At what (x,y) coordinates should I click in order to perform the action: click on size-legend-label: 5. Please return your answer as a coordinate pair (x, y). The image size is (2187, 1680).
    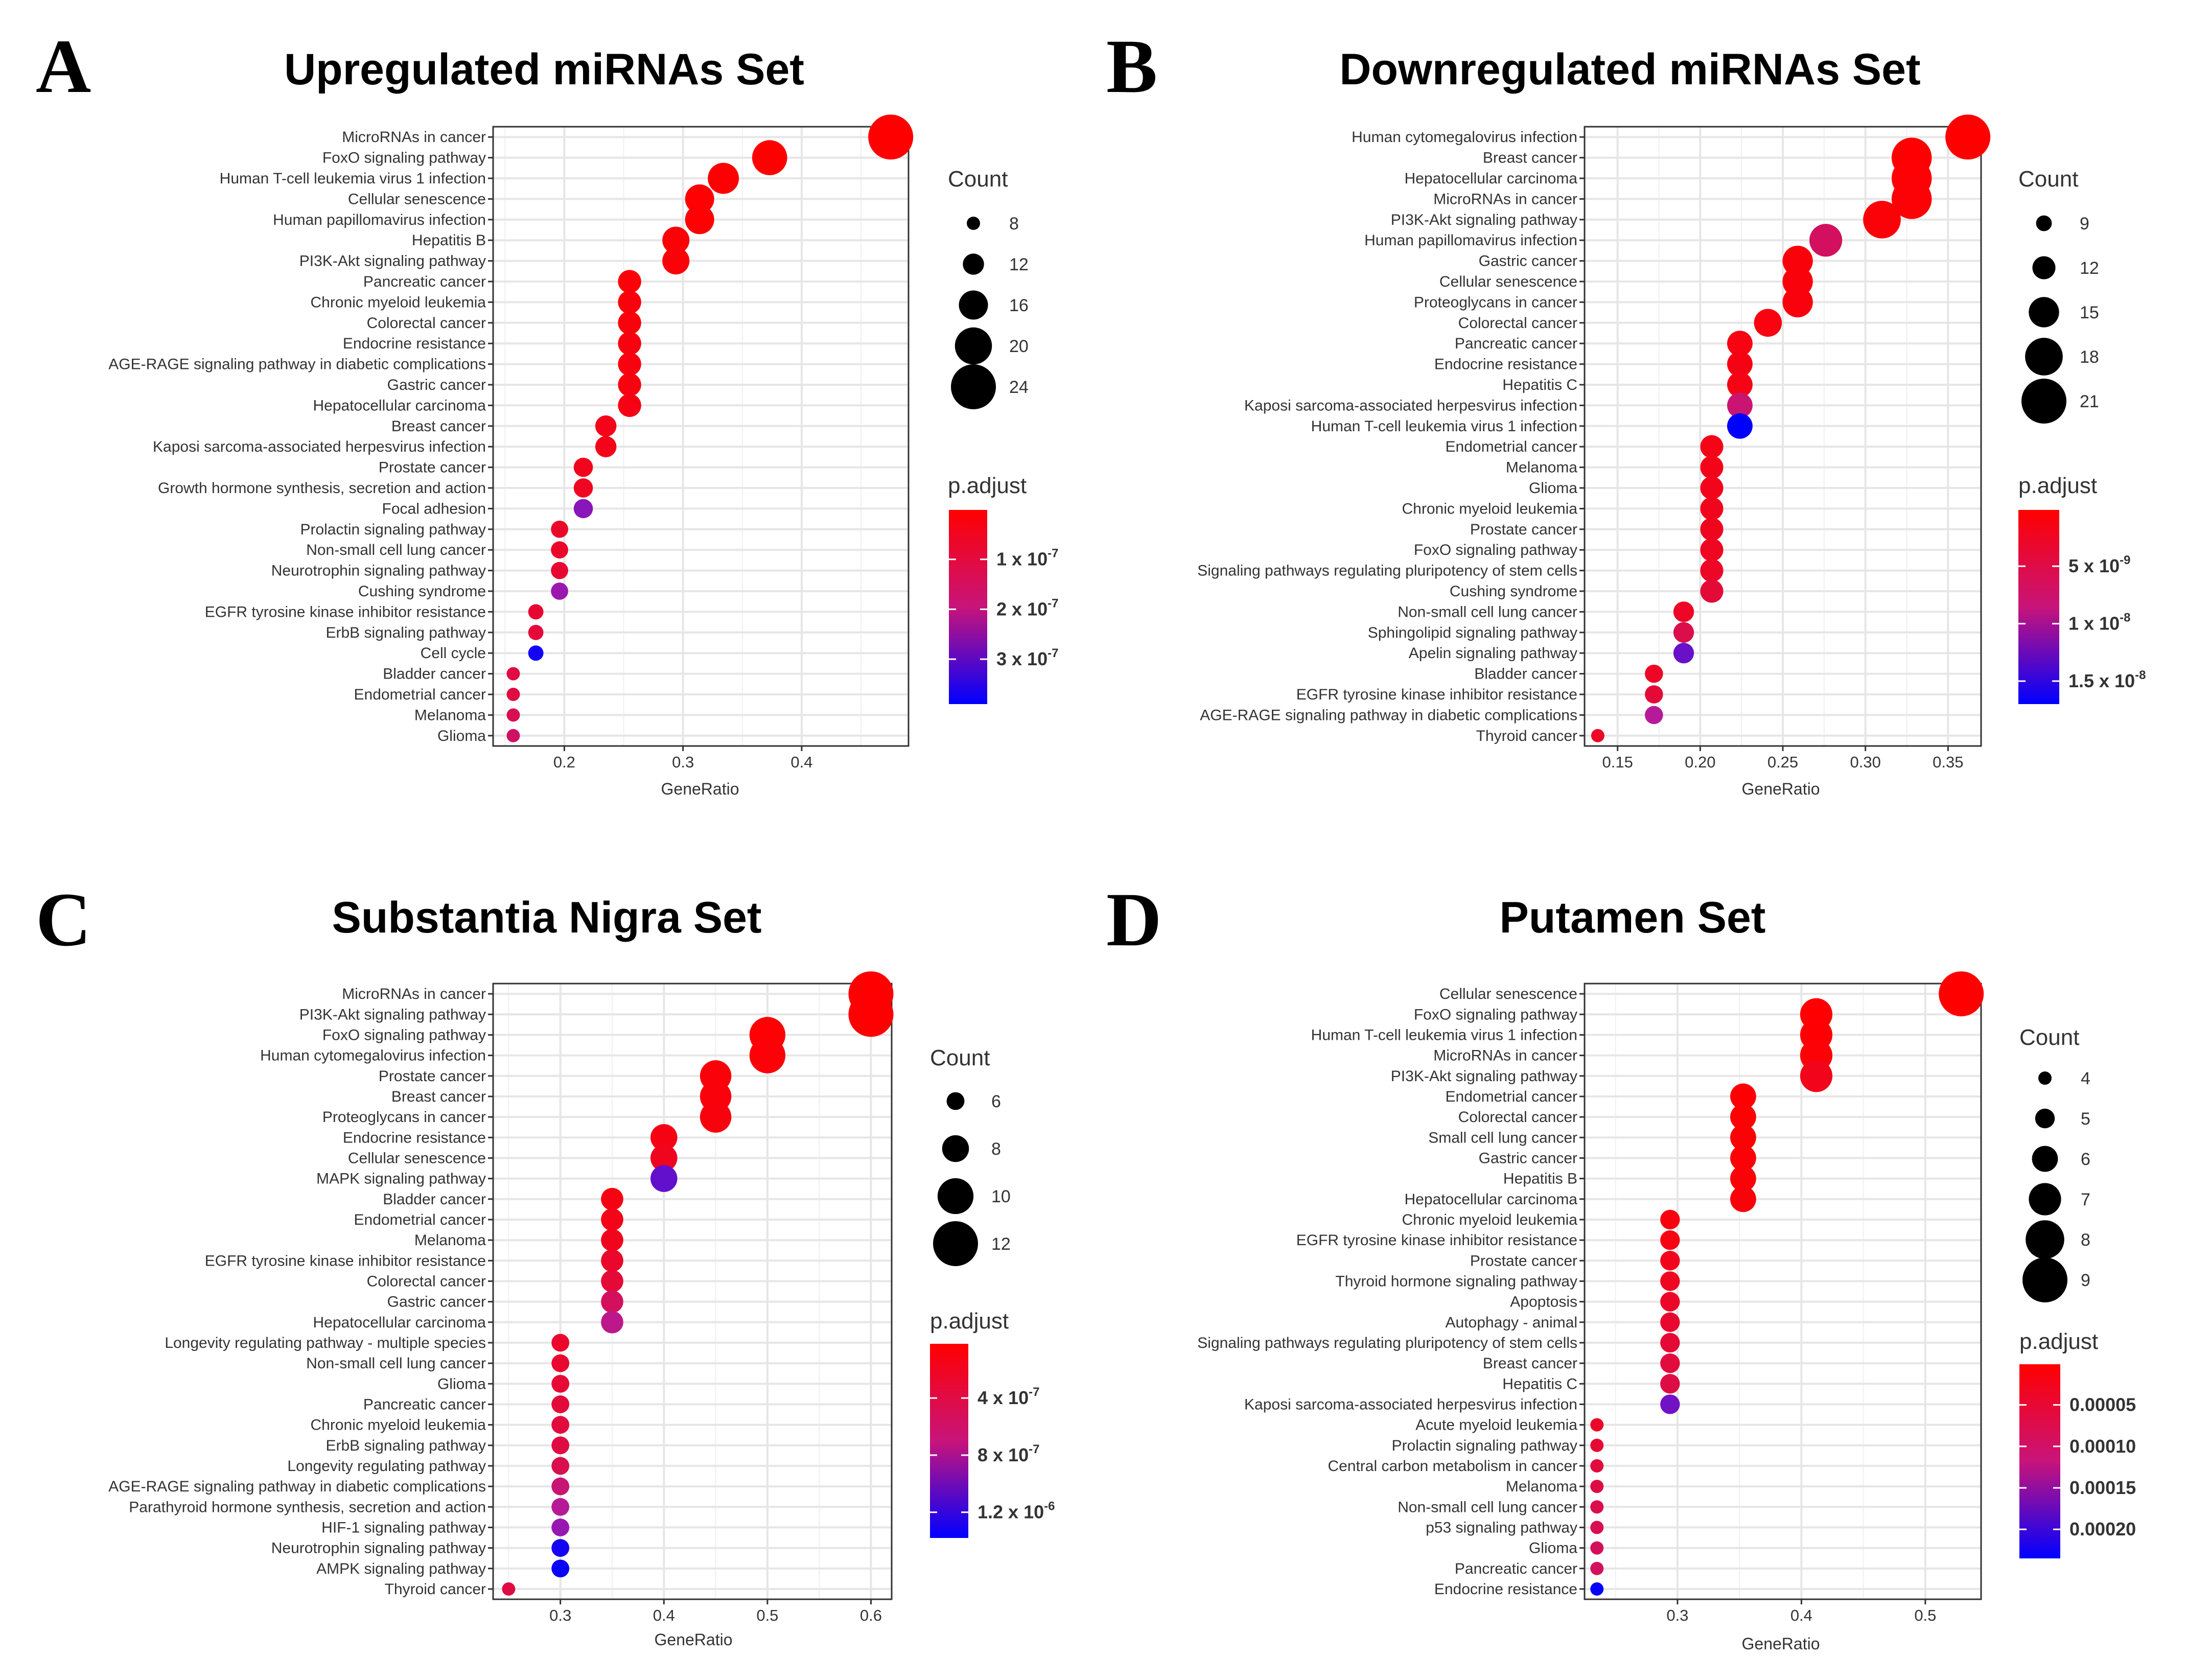
    Looking at the image, I should click on (2085, 1119).